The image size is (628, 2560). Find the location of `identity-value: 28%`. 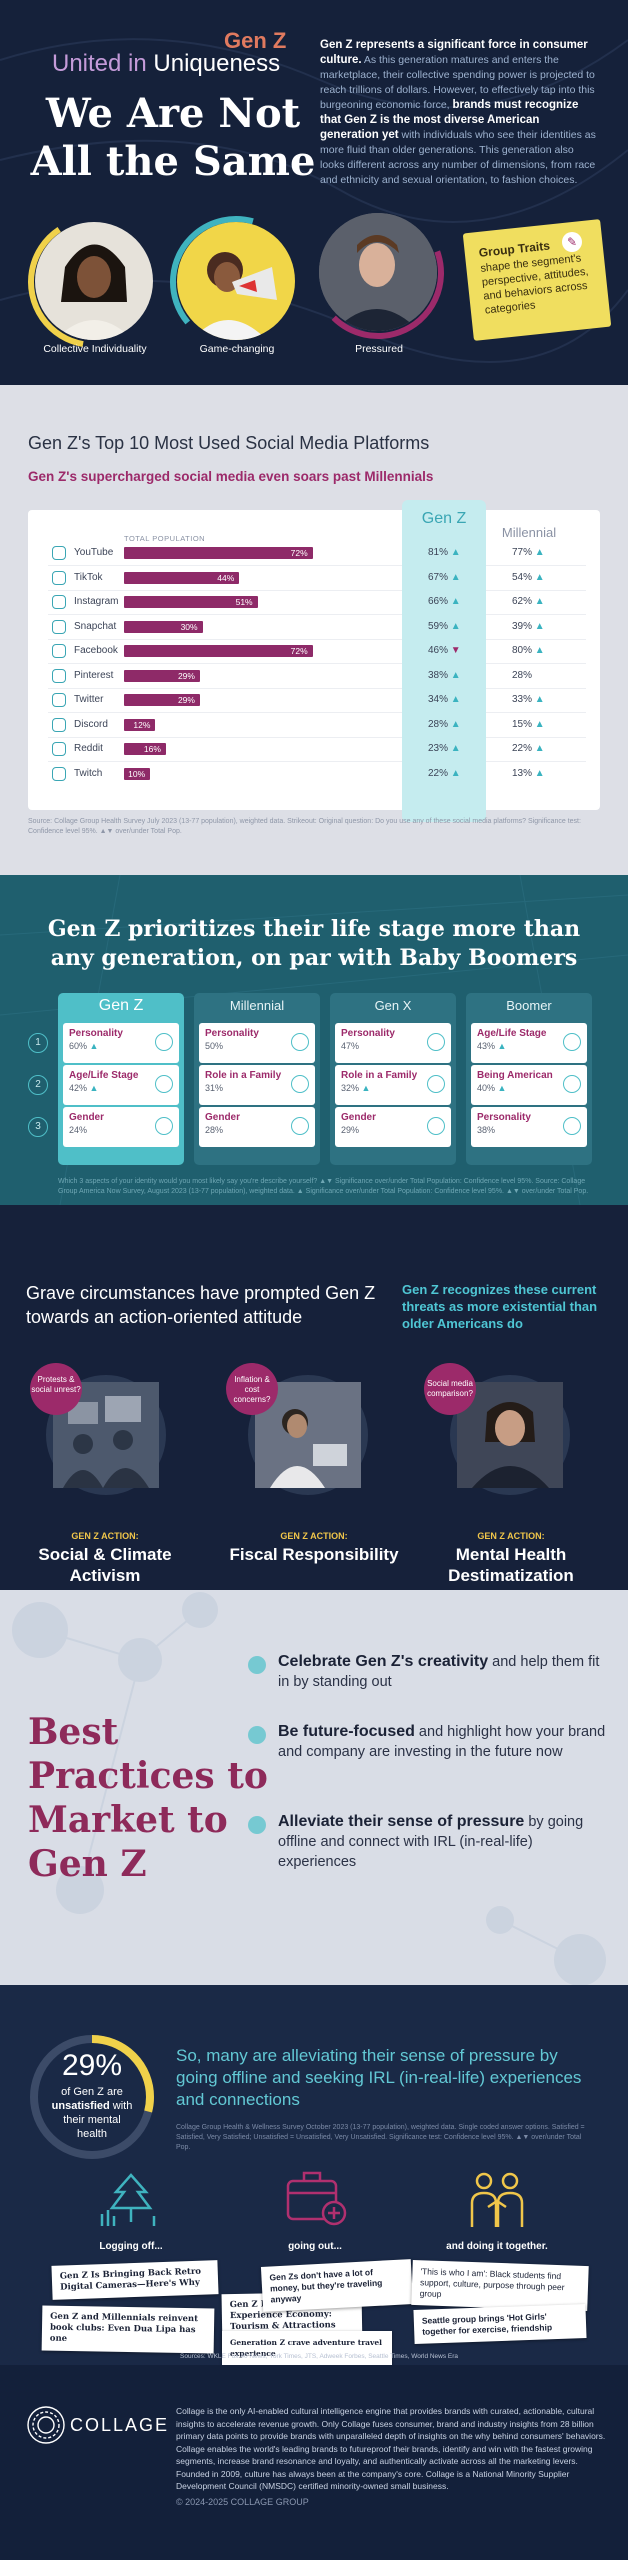

identity-value: 28% is located at coordinates (214, 1130).